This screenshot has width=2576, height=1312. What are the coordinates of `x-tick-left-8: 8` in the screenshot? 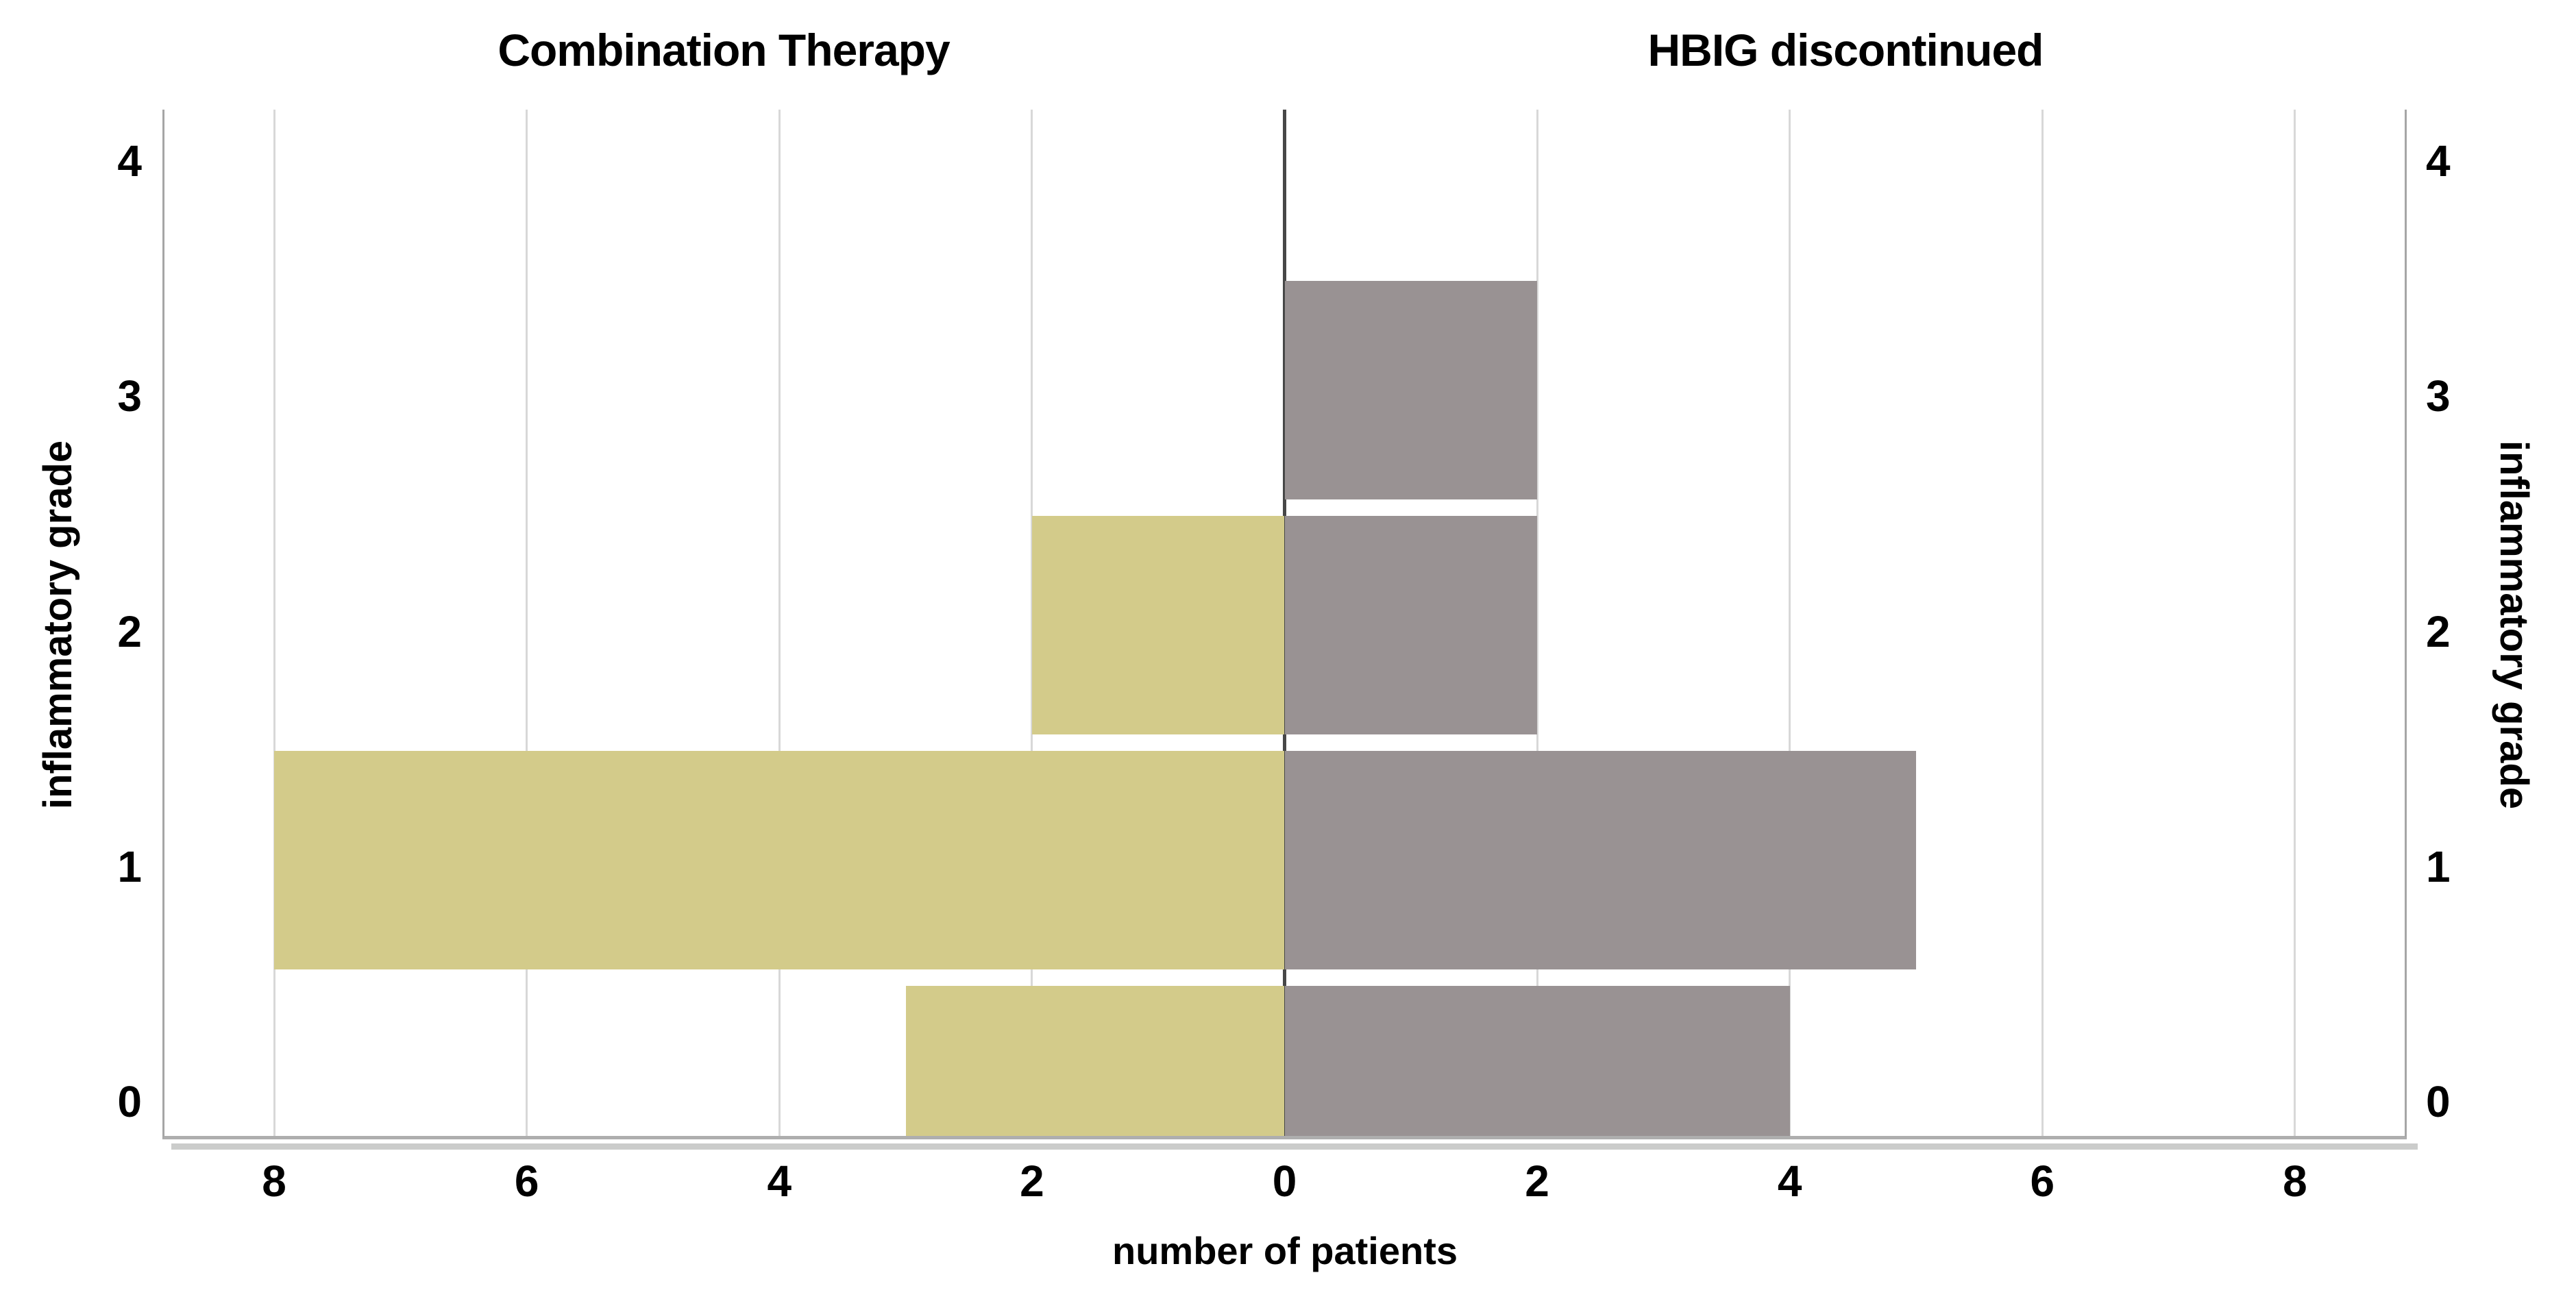 It's located at (274, 1181).